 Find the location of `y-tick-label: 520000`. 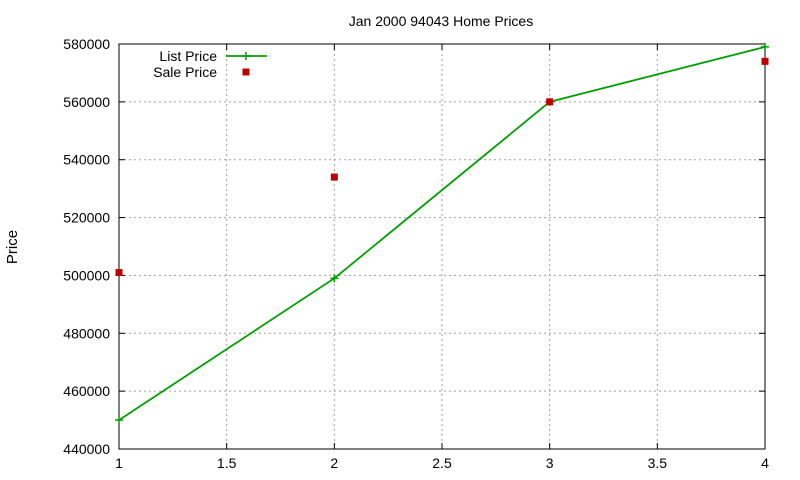

y-tick-label: 520000 is located at coordinates (86, 218).